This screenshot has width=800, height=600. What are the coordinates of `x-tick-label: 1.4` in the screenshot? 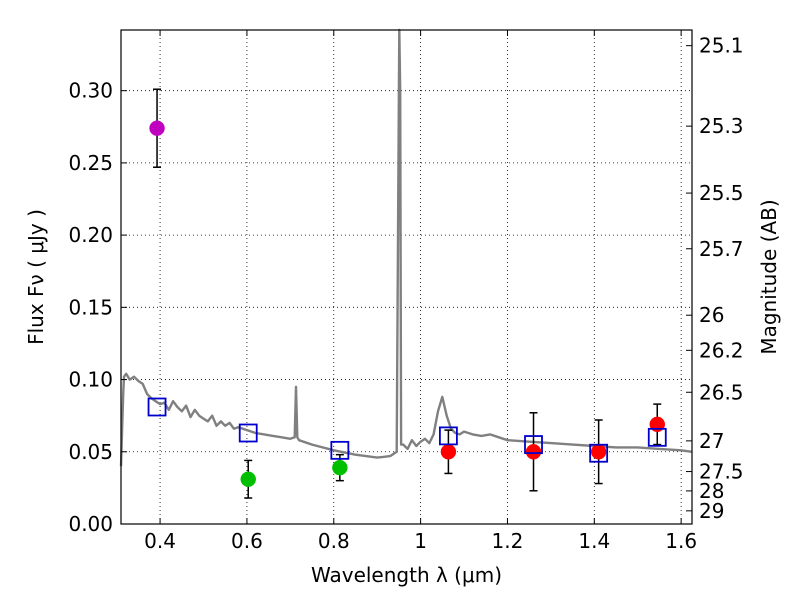 It's located at (594, 541).